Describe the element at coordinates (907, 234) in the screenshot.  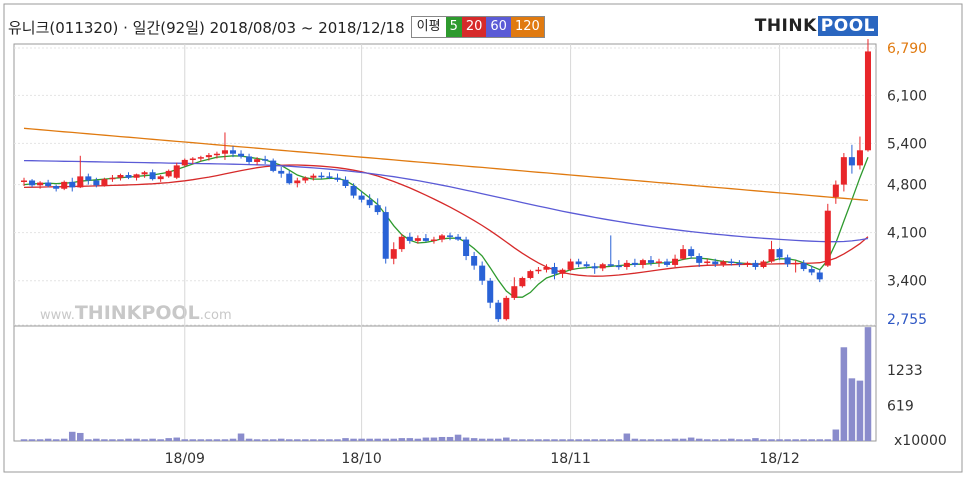
I see `y-tick-label: 4,100` at that location.